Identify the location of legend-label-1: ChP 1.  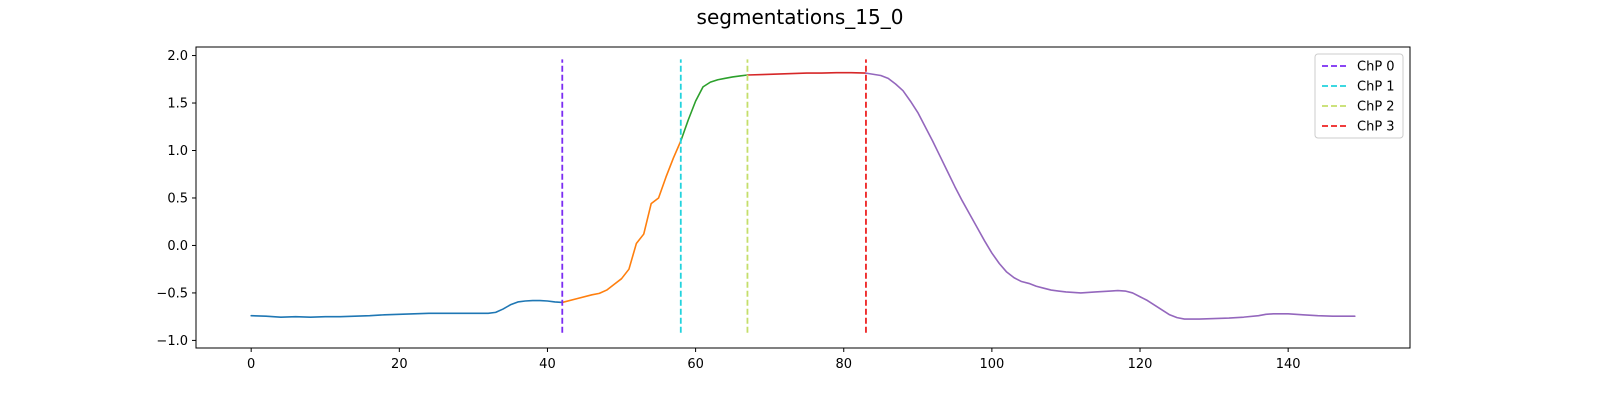
(1376, 87).